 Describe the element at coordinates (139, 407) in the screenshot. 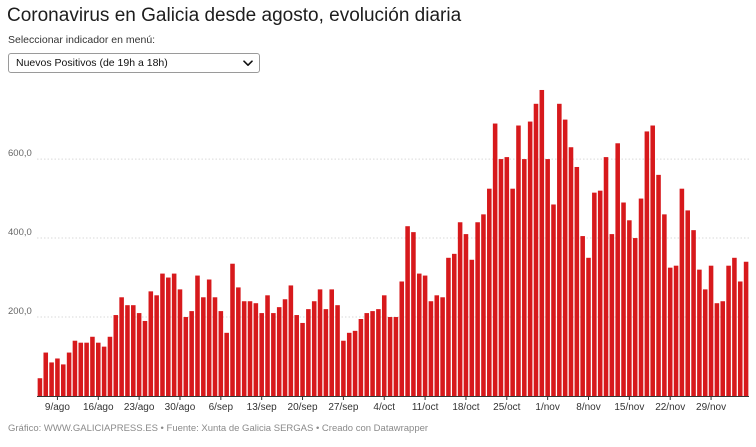

I see `x-tick-label: 23/ago` at that location.